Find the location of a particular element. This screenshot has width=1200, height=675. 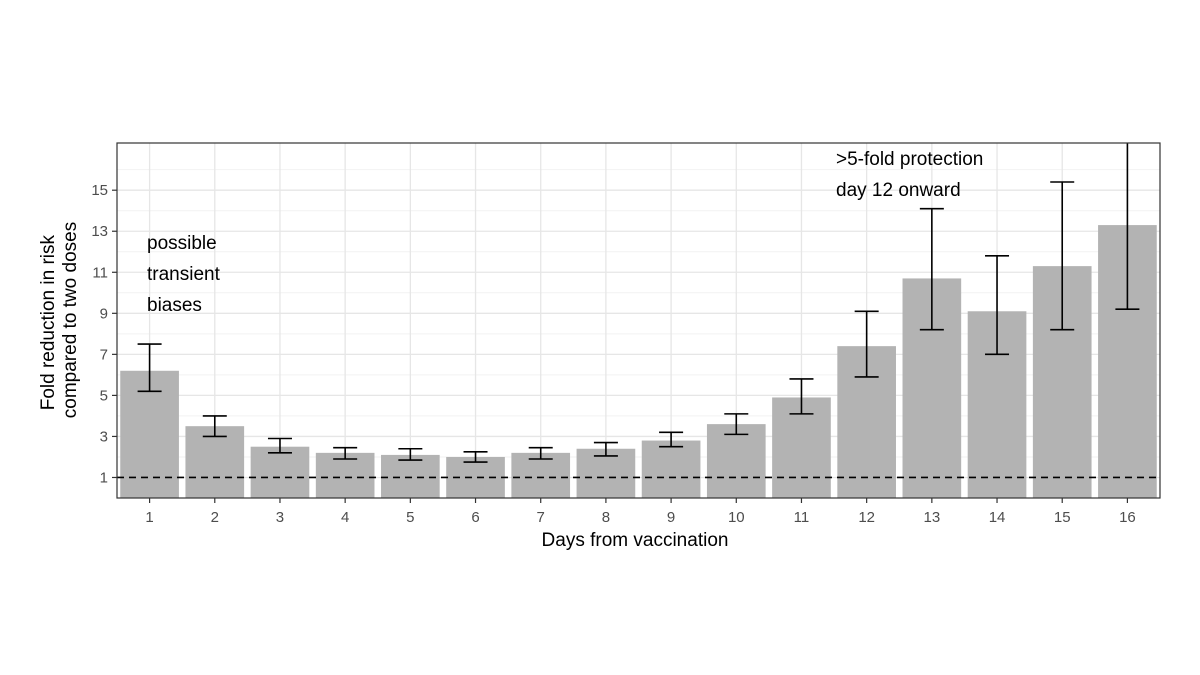

x-tick-label: 14 is located at coordinates (997, 517).